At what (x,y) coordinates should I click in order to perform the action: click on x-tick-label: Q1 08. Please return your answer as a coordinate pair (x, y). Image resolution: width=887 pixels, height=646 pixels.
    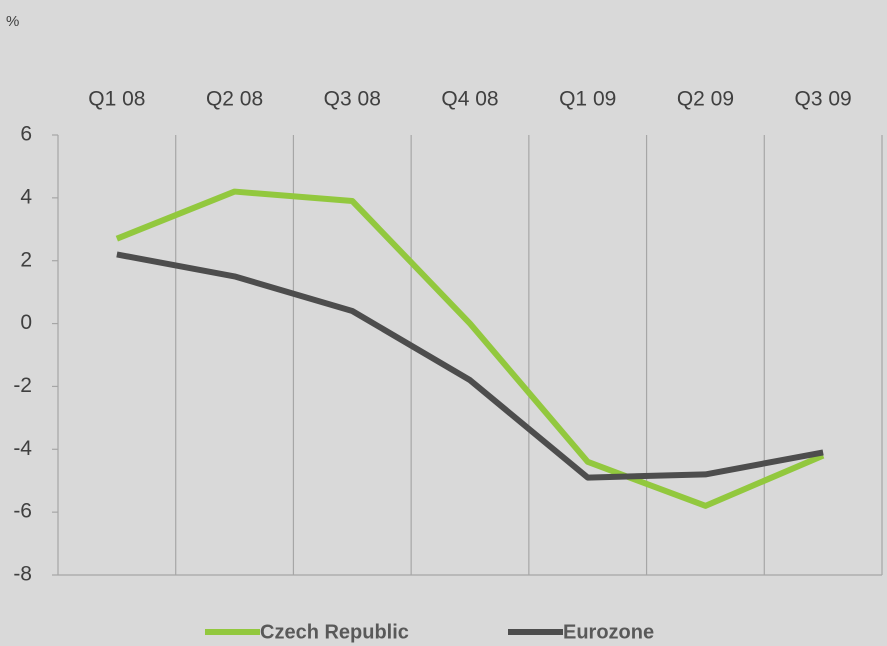
    Looking at the image, I should click on (116, 99).